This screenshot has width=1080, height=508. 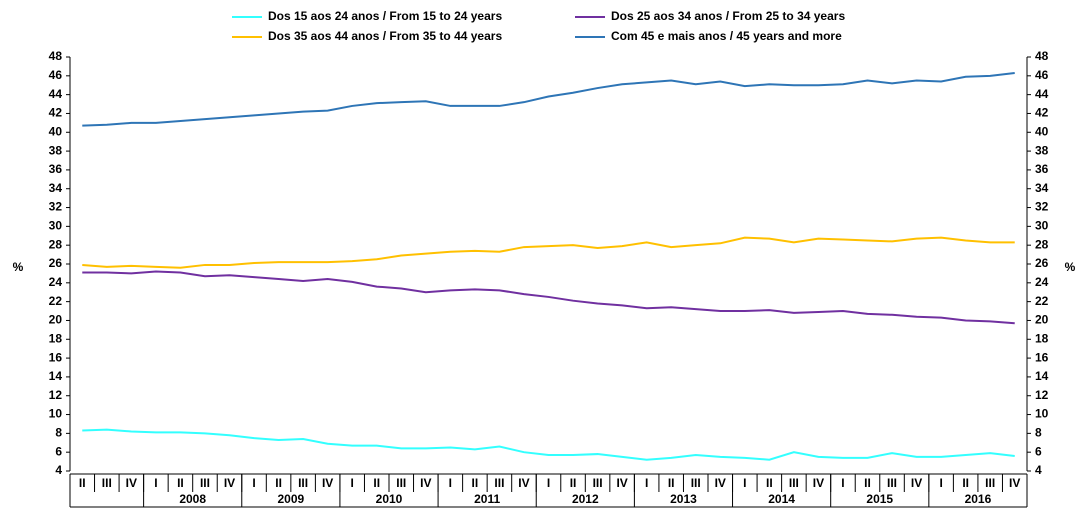 I want to click on y2-tick-label: 8, so click(x=1038, y=433).